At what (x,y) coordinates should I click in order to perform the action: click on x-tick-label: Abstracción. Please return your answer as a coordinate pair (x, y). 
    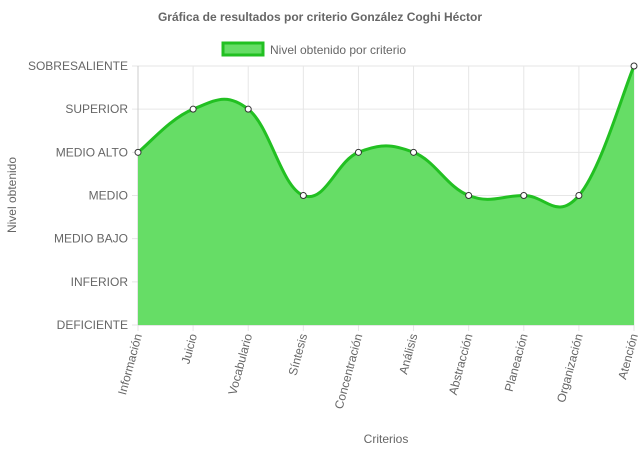
    Looking at the image, I should click on (461, 364).